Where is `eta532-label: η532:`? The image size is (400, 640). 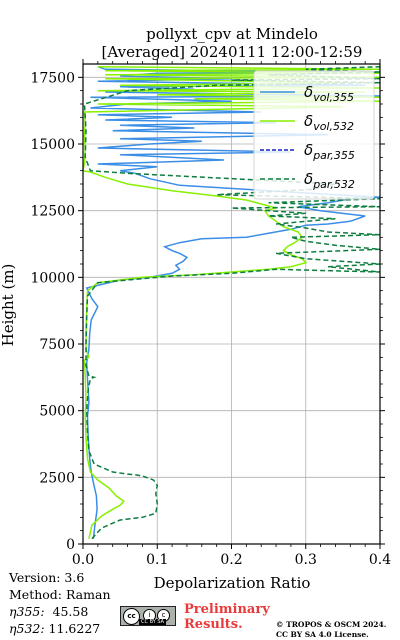
eta532-label: η532: is located at coordinates (27, 628).